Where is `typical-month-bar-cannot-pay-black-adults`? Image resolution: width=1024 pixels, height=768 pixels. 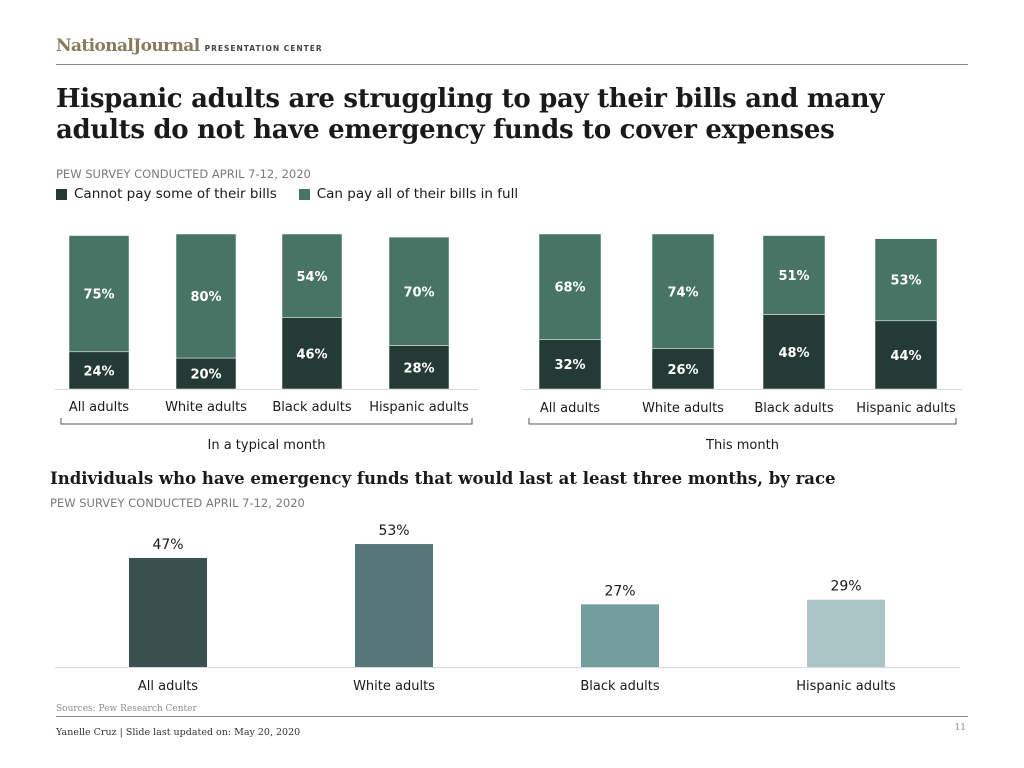
typical-month-bar-cannot-pay-black-adults is located at coordinates (312, 353).